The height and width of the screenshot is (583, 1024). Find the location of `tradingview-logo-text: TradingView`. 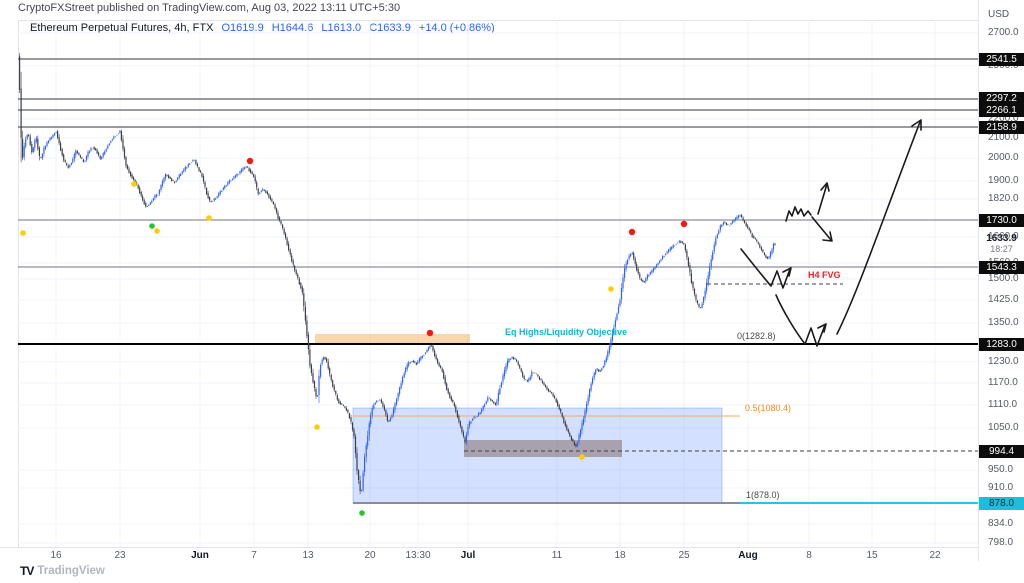

tradingview-logo-text: TradingView is located at coordinates (71, 571).